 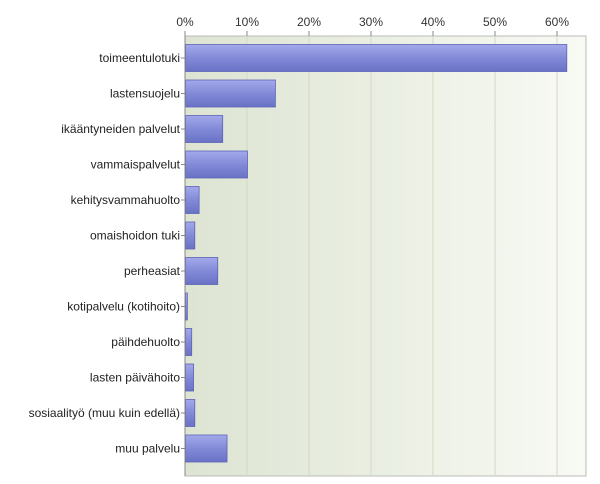 What do you see at coordinates (145, 342) in the screenshot?
I see `category-label: päihdehuolto` at bounding box center [145, 342].